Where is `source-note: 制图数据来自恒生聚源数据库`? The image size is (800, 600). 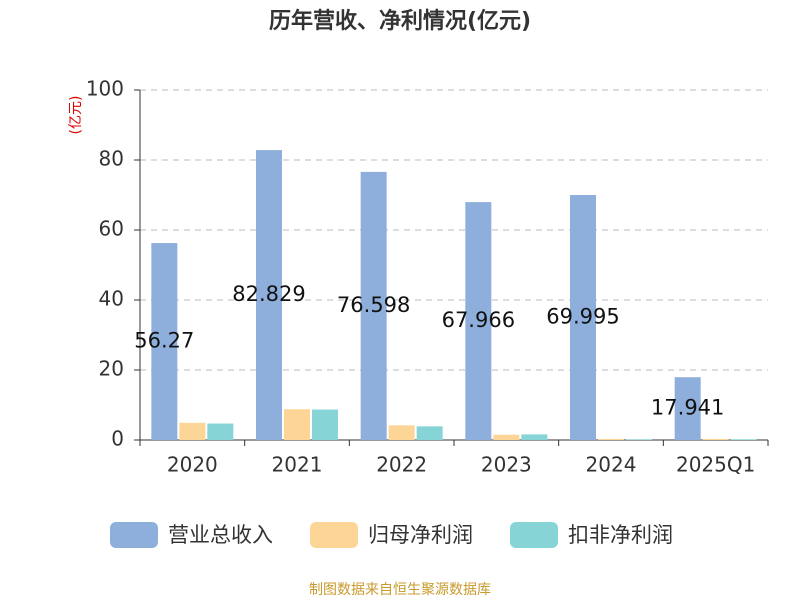 source-note: 制图数据来自恒生聚源数据库 is located at coordinates (400, 590).